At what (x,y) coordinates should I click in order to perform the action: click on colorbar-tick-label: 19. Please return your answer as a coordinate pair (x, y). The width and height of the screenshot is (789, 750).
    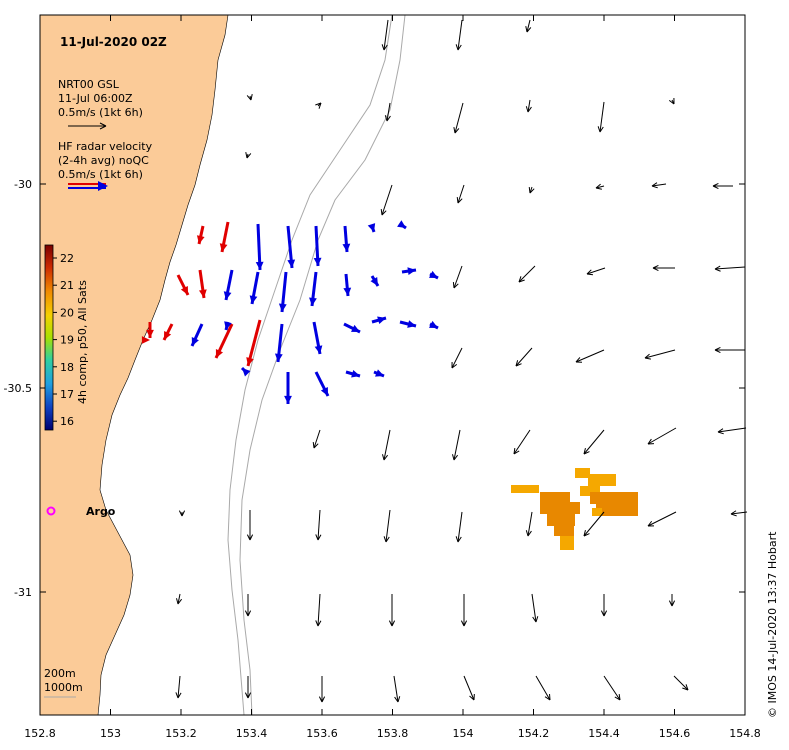
    Looking at the image, I should click on (67, 340).